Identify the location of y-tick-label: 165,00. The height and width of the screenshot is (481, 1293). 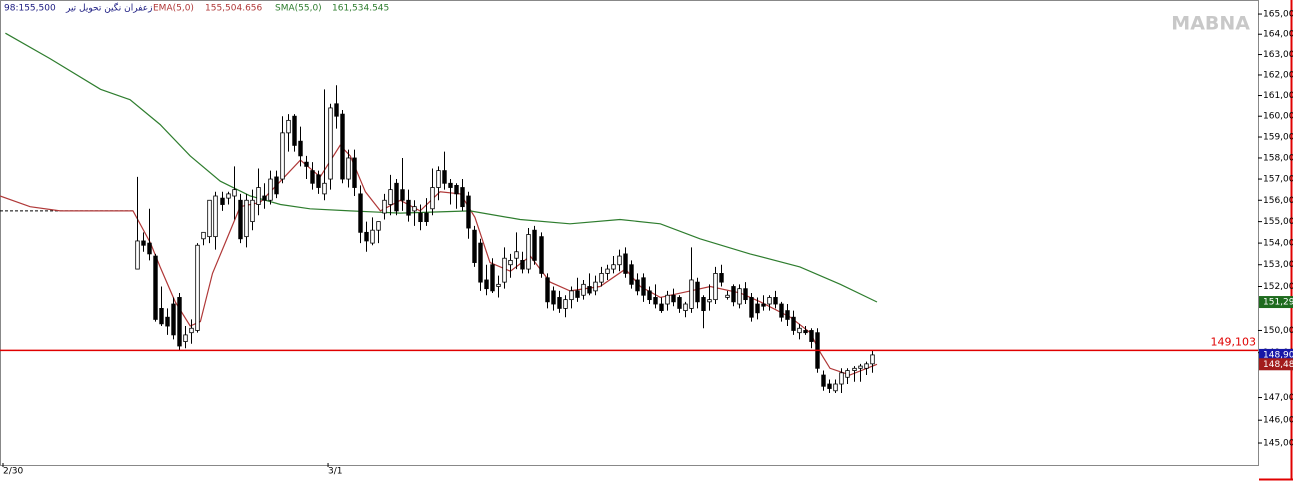
(1278, 15).